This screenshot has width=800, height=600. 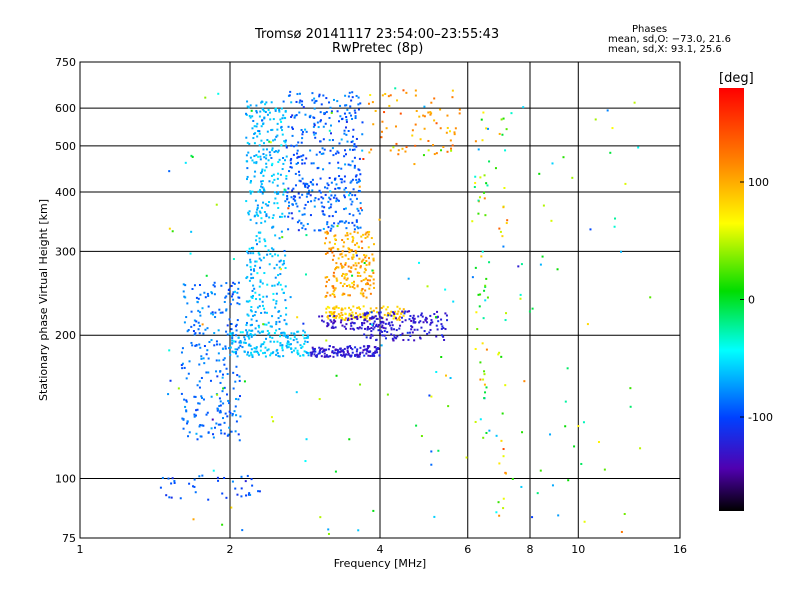 What do you see at coordinates (69, 538) in the screenshot?
I see `y-tick-label: 75` at bounding box center [69, 538].